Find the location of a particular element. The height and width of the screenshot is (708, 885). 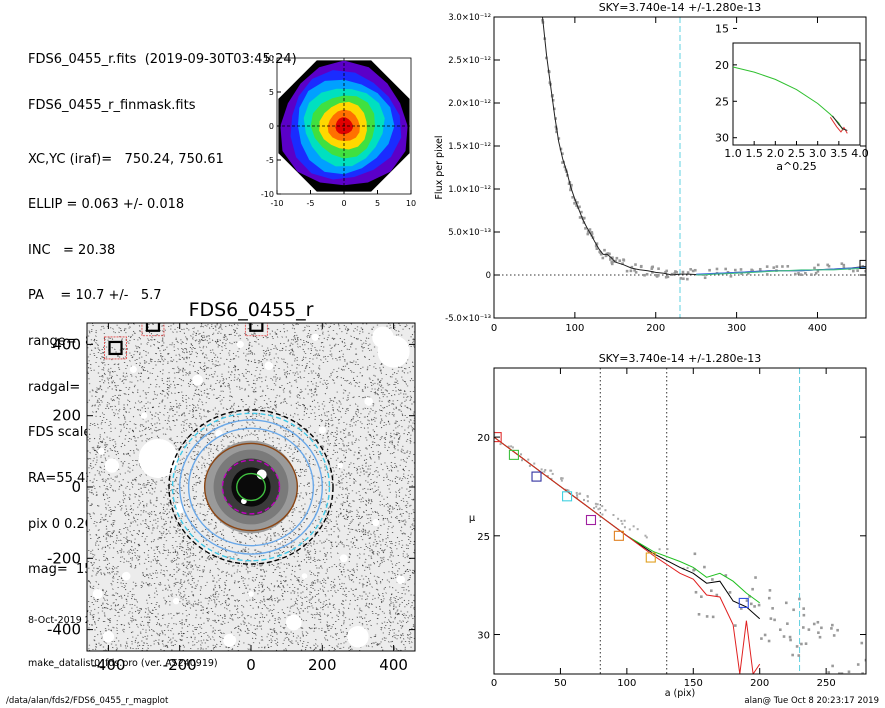

thumbnail-x-tick-label: 10 is located at coordinates (411, 203).